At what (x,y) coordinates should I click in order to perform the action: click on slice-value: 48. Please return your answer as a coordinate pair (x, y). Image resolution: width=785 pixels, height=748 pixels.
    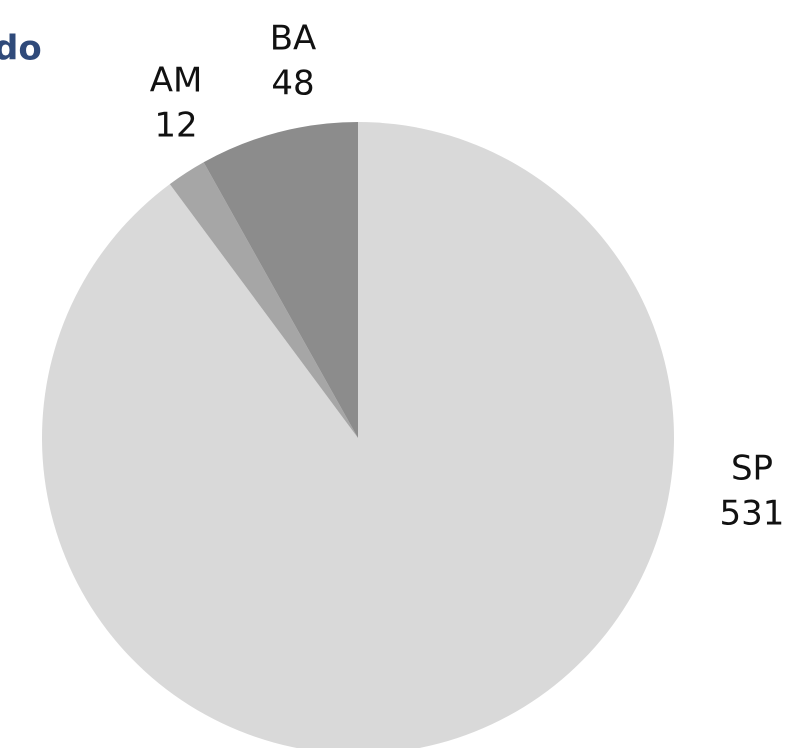
    Looking at the image, I should click on (292, 84).